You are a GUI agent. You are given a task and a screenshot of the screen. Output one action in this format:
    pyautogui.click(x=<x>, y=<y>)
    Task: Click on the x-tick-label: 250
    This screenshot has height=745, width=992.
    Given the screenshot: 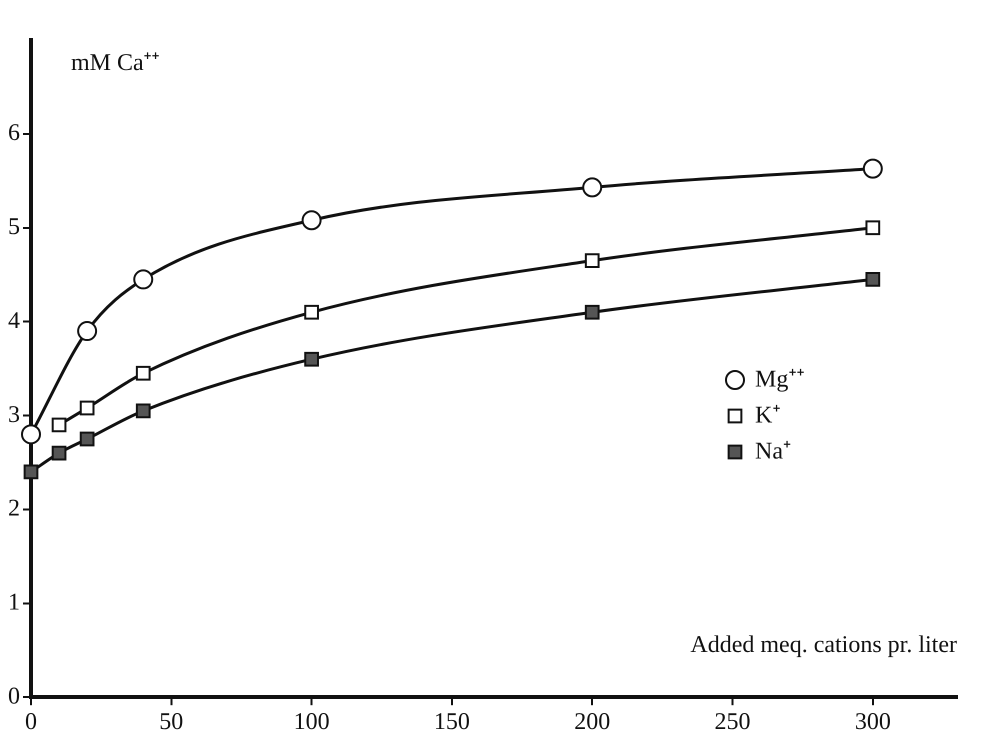 What is the action you would take?
    pyautogui.click(x=732, y=721)
    